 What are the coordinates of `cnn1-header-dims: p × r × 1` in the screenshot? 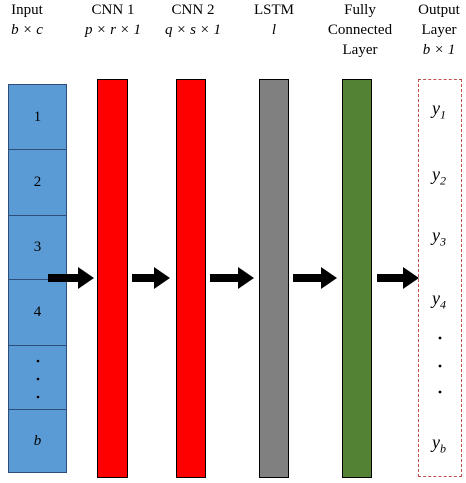 It's located at (113, 30).